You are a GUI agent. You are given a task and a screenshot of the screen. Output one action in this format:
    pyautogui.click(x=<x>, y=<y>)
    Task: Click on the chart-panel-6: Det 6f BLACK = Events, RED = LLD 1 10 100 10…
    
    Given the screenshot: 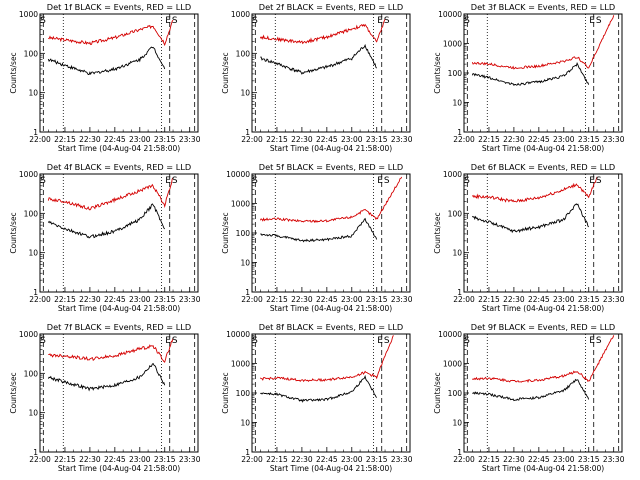 What is the action you would take?
    pyautogui.click(x=529, y=237)
    